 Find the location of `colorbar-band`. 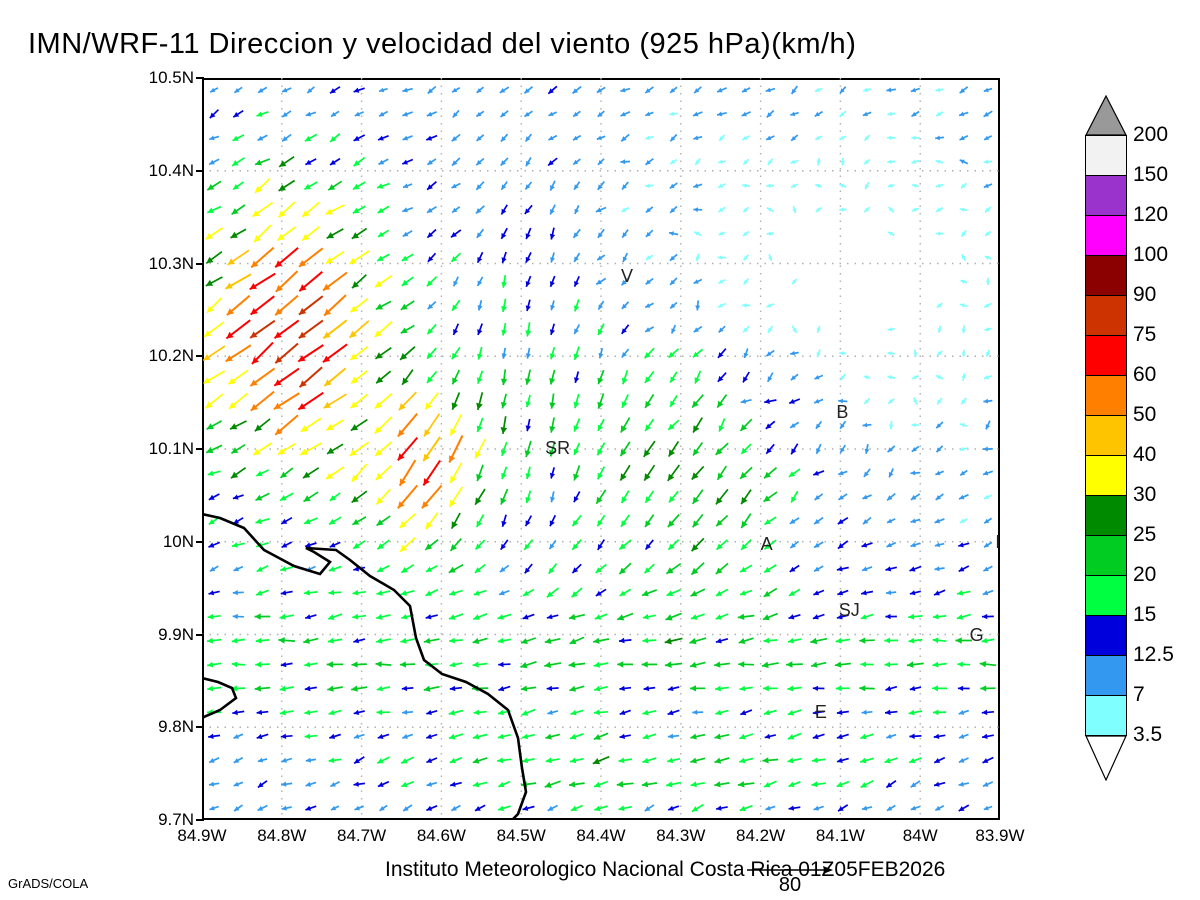

colorbar-band is located at coordinates (1106, 675).